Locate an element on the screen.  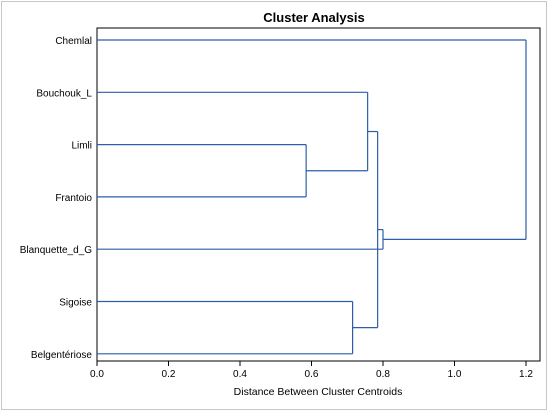
leaf-label: Bouchouk_L is located at coordinates (64, 93).